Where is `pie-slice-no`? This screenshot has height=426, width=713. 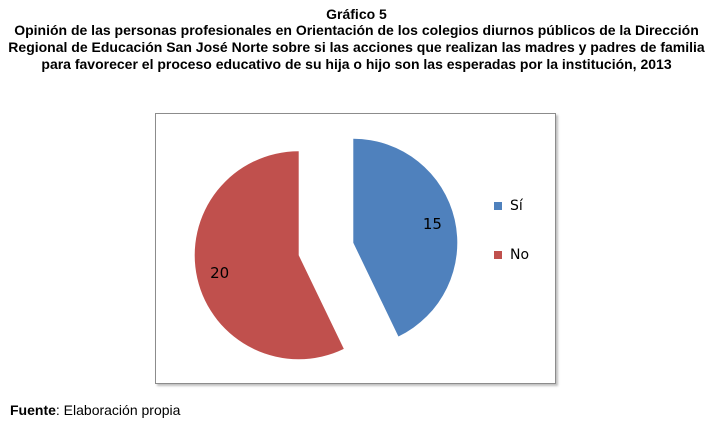
pie-slice-no is located at coordinates (269, 255).